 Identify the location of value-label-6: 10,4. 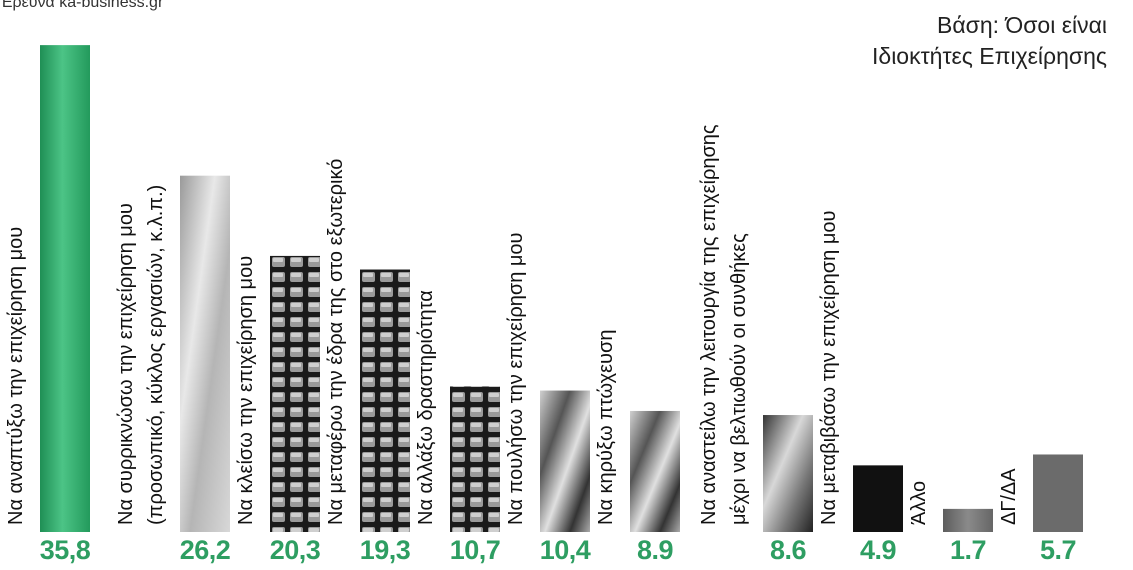
(565, 550).